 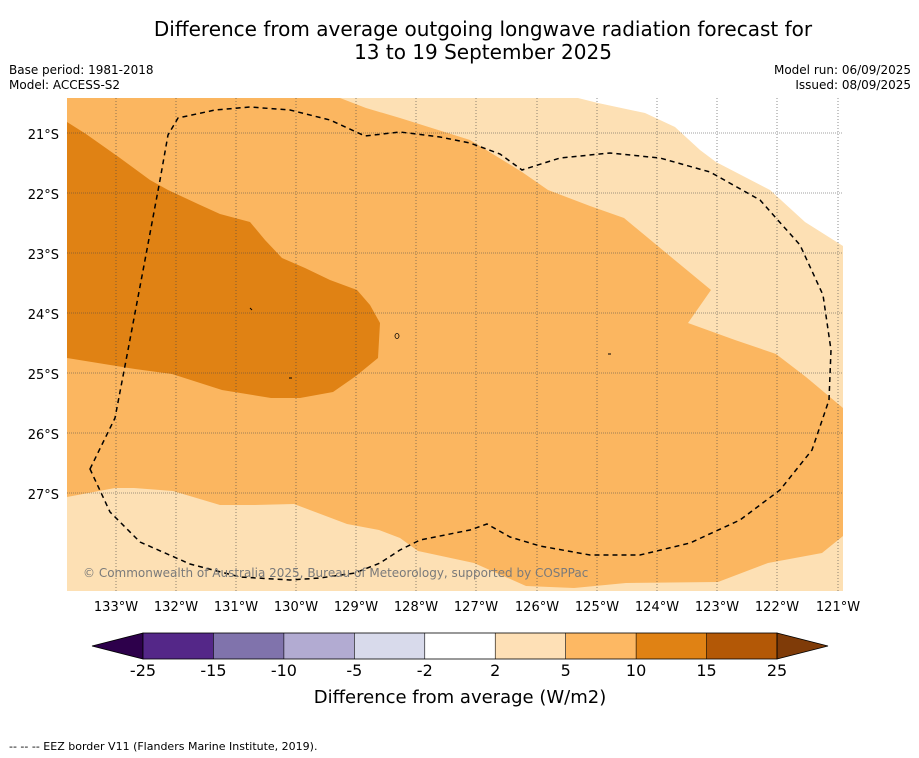 What do you see at coordinates (356, 607) in the screenshot?
I see `lon-label: 129°W` at bounding box center [356, 607].